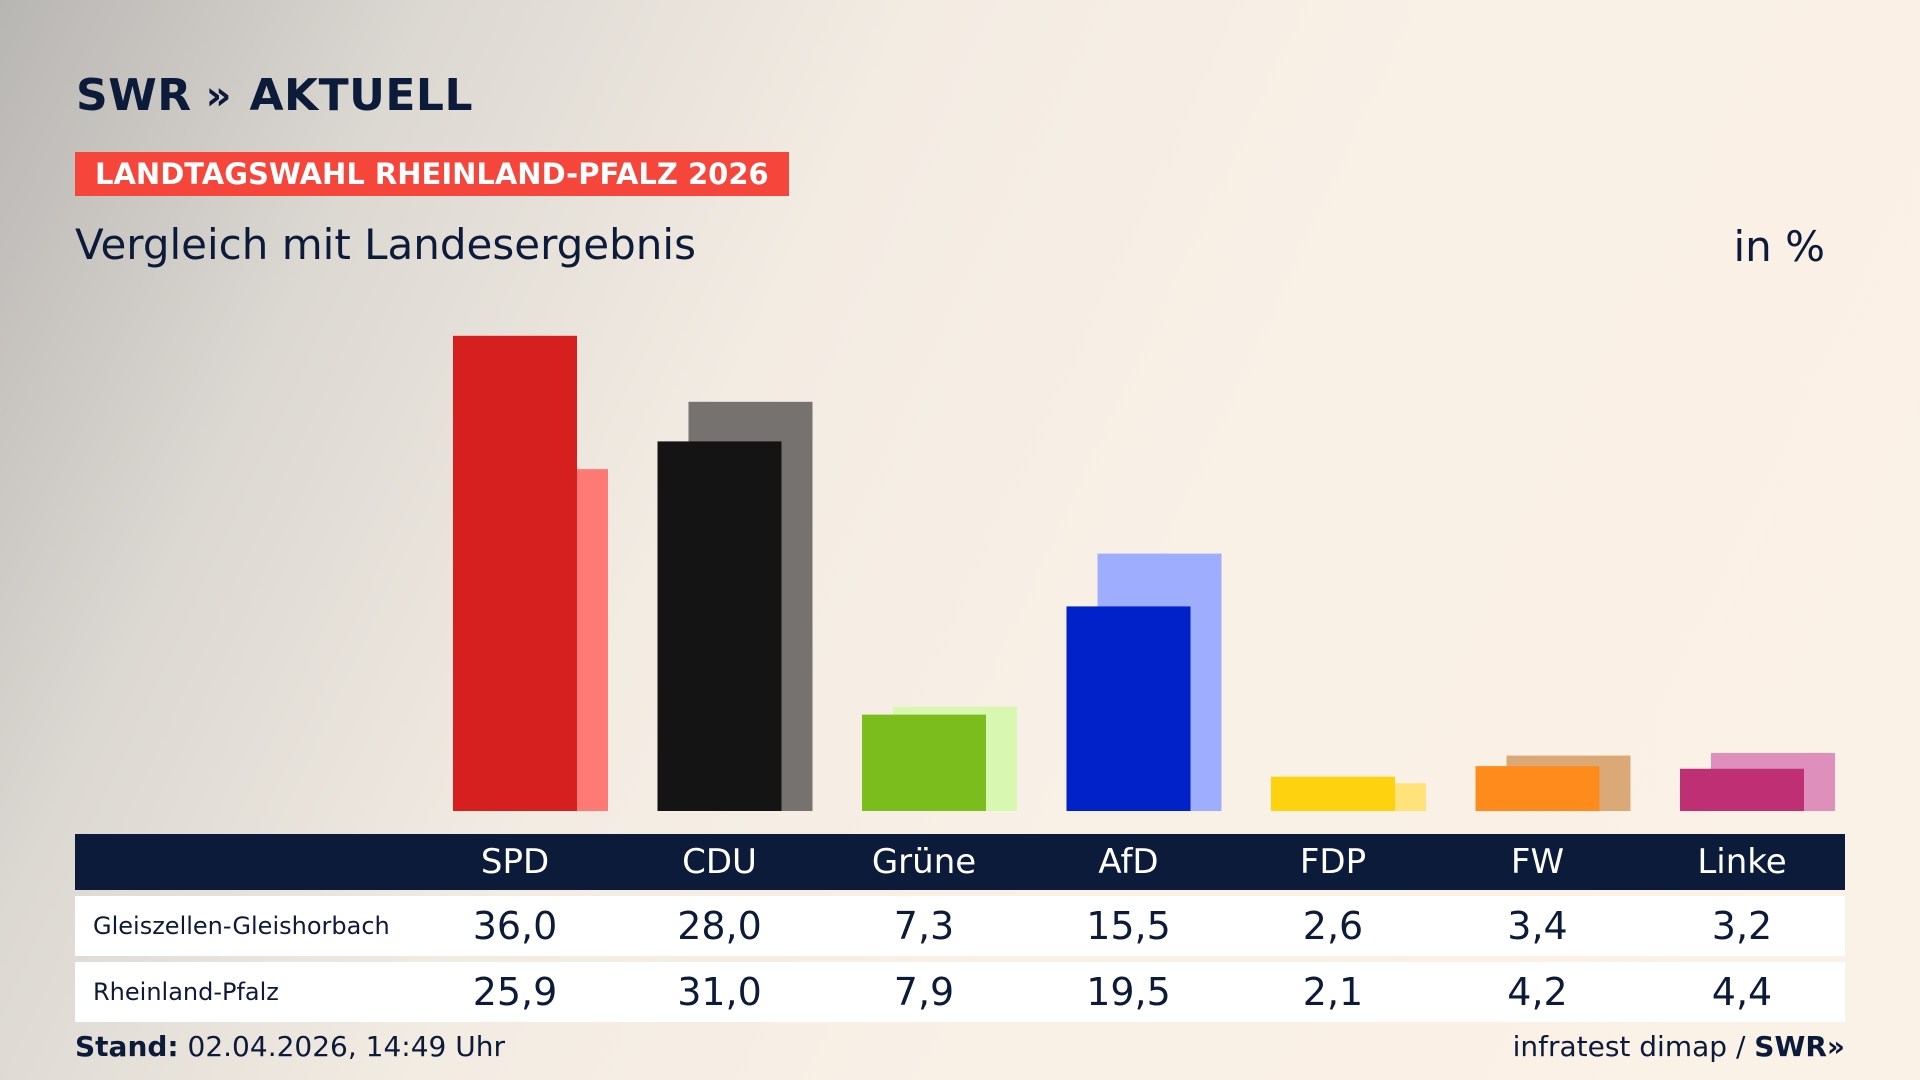 The height and width of the screenshot is (1080, 1920). I want to click on value-local-cdu: 28,0, so click(719, 926).